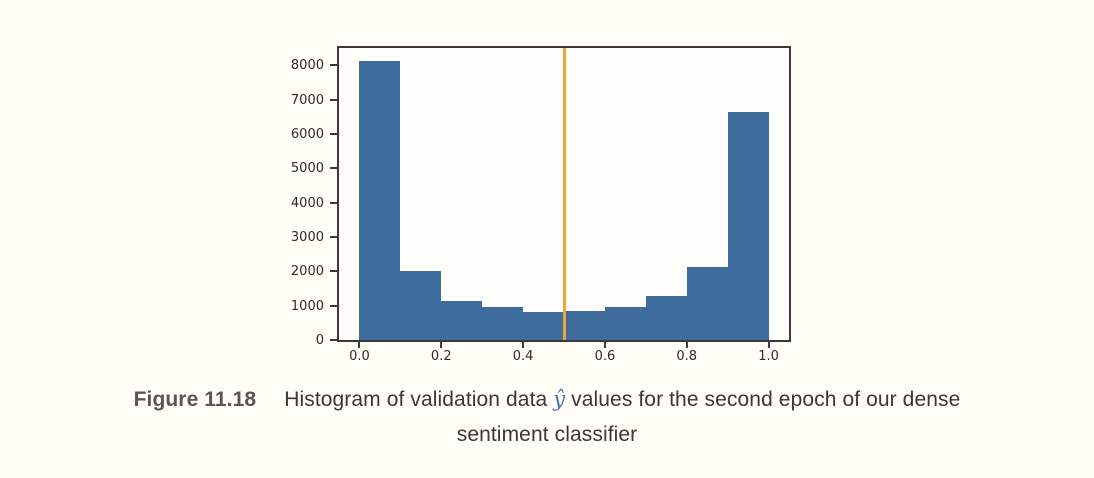  I want to click on x-tick-label: 0.2, so click(441, 356).